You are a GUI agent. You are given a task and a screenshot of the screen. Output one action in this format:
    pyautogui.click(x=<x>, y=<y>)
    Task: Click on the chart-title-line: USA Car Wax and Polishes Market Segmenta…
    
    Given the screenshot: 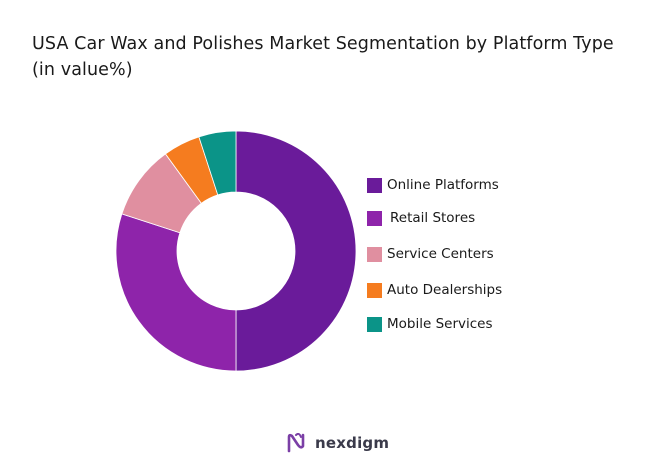 What is the action you would take?
    pyautogui.click(x=323, y=44)
    